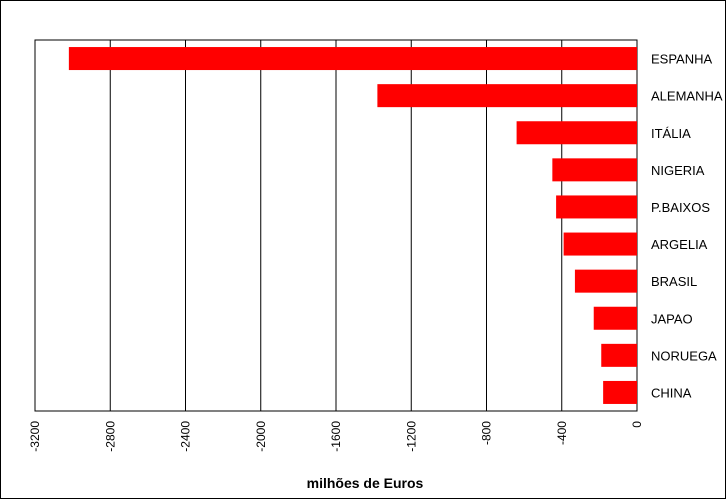  I want to click on category-label: ESPANHA, so click(681, 59).